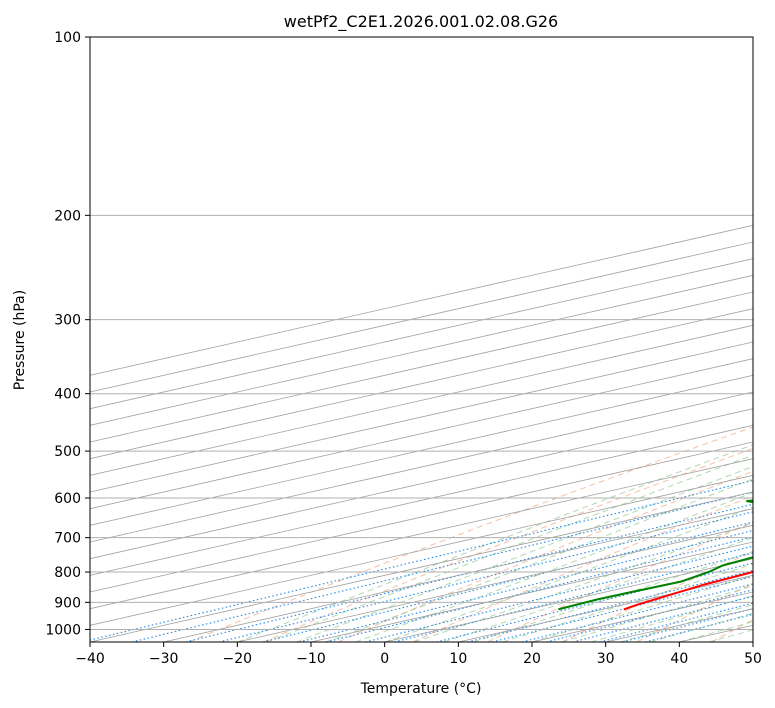 This screenshot has width=775, height=708. I want to click on y-tick-label: 1000, so click(63, 630).